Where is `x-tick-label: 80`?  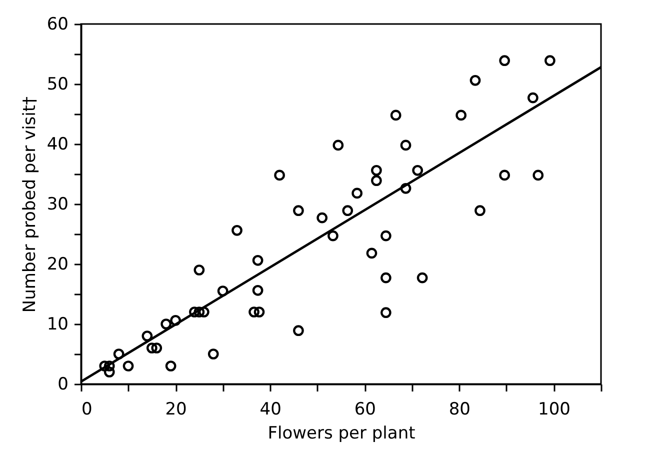
x-tick-label: 80 is located at coordinates (459, 410).